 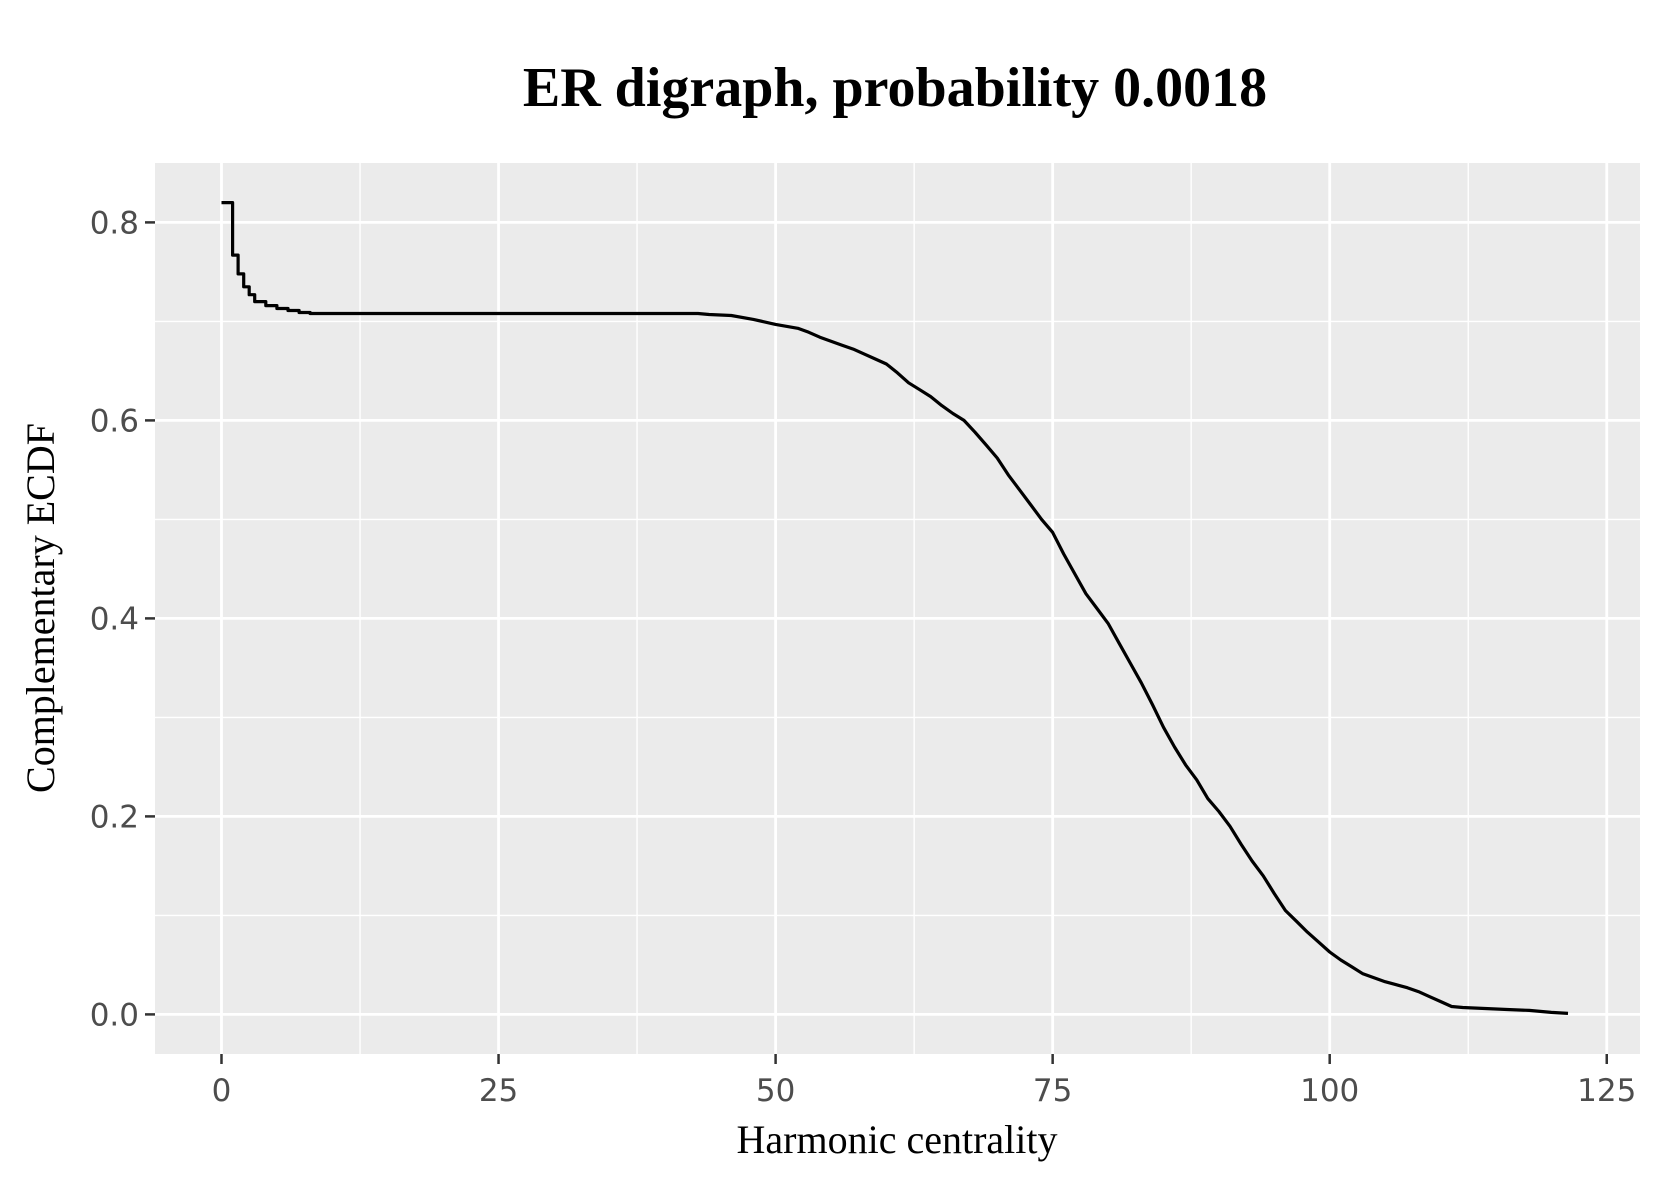 I want to click on x-tick-label: 75, so click(x=1052, y=1091).